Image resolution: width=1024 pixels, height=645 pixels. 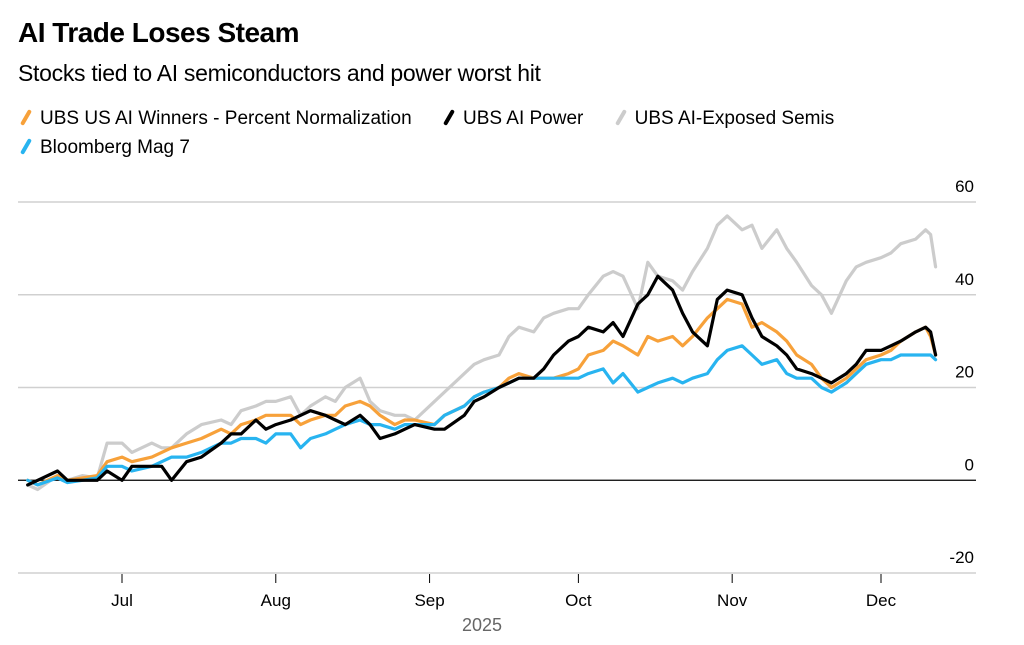 What do you see at coordinates (969, 464) in the screenshot?
I see `y-tick-label: 0` at bounding box center [969, 464].